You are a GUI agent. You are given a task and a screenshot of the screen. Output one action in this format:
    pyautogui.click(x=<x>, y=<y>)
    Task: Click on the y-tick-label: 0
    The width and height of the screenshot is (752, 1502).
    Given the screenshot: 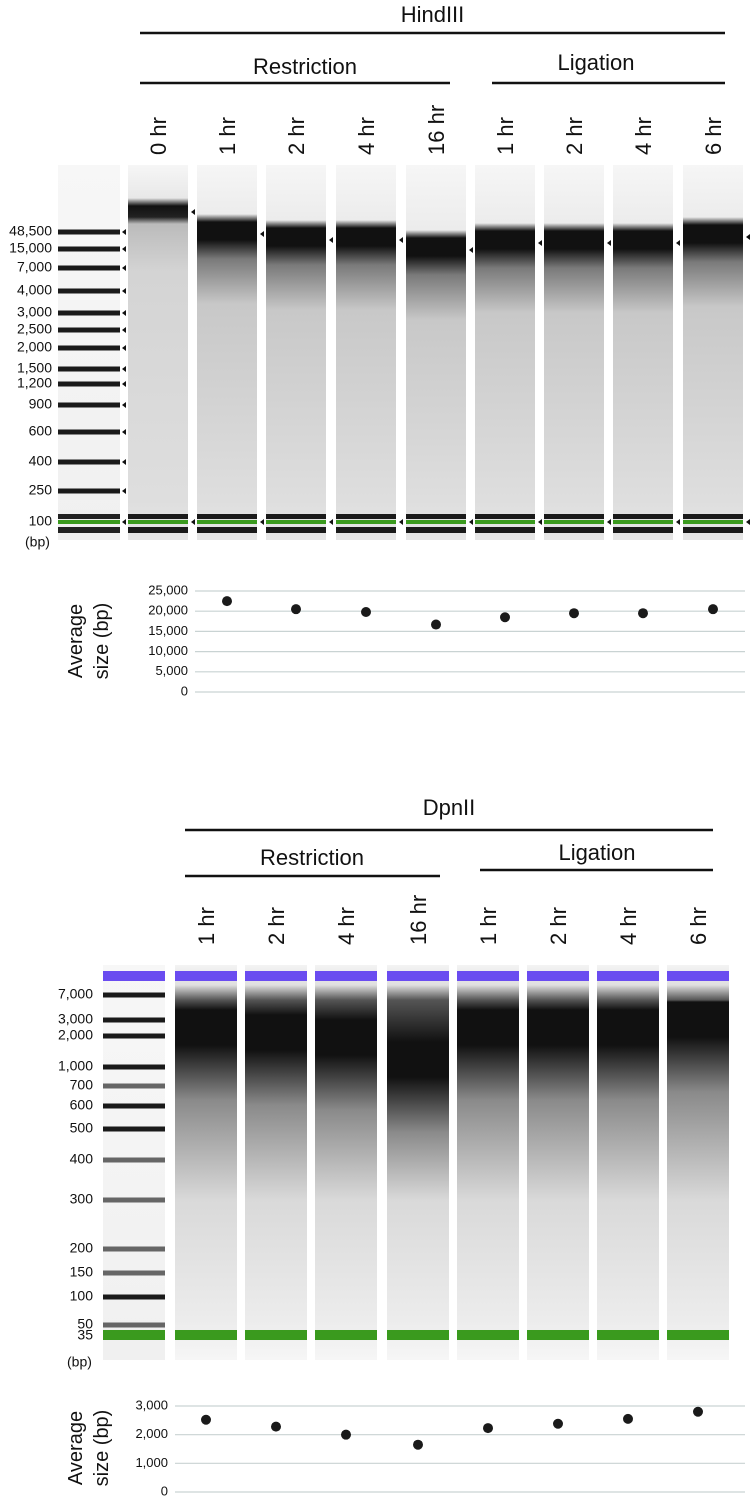 What is the action you would take?
    pyautogui.click(x=184, y=690)
    